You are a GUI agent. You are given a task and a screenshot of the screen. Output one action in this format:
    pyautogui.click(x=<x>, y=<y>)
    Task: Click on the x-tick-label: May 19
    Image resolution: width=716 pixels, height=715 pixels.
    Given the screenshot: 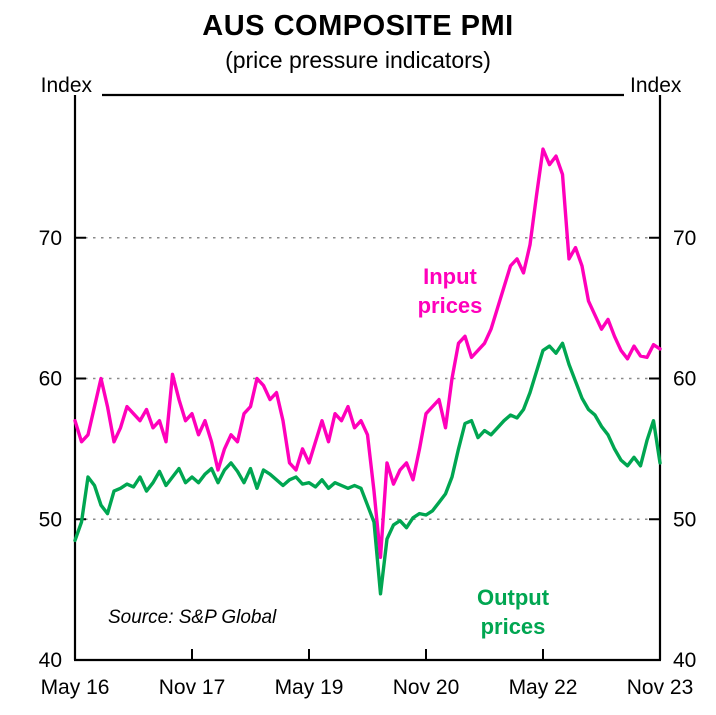 What is the action you would take?
    pyautogui.click(x=309, y=687)
    